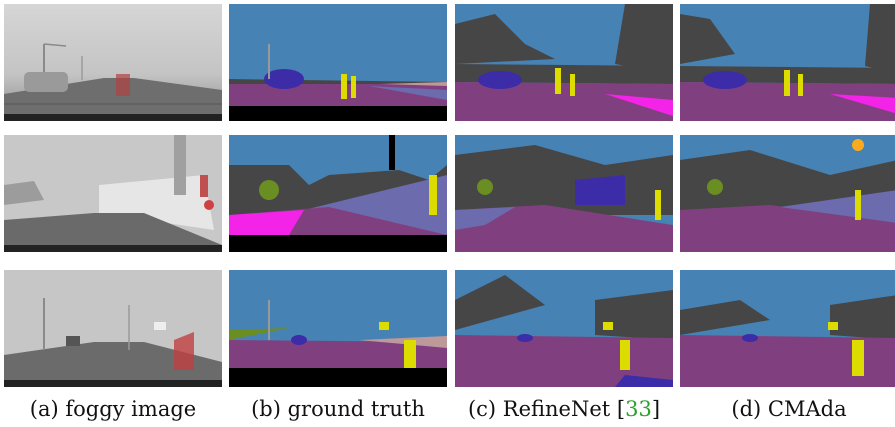 This screenshot has height=427, width=895. I want to click on ground-truth-row2, so click(338, 193).